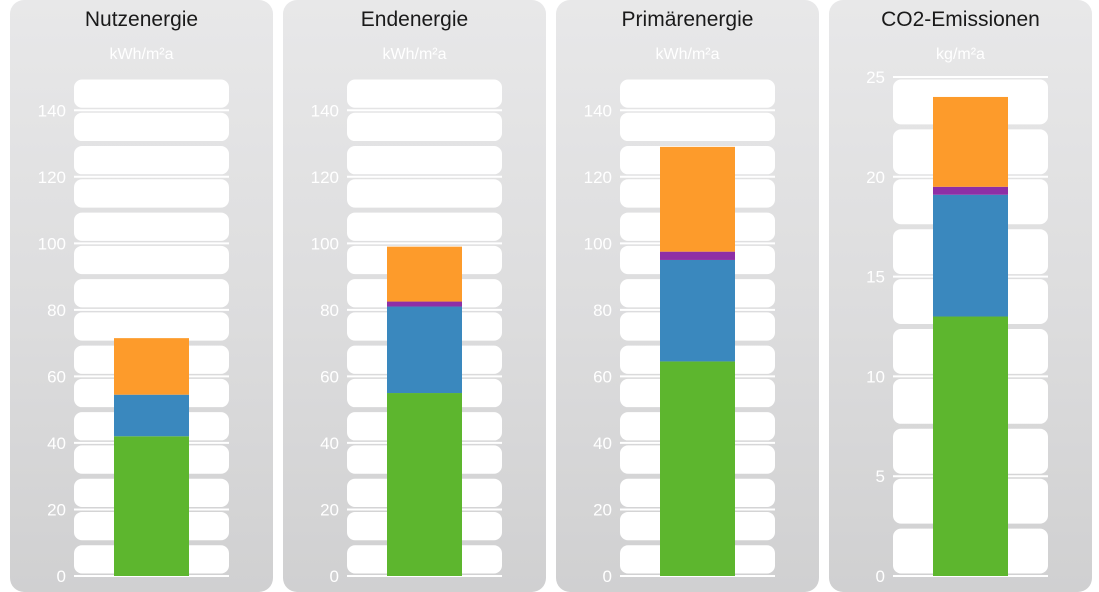 The width and height of the screenshot is (1099, 592). I want to click on y-tick-label: 5, so click(880, 476).